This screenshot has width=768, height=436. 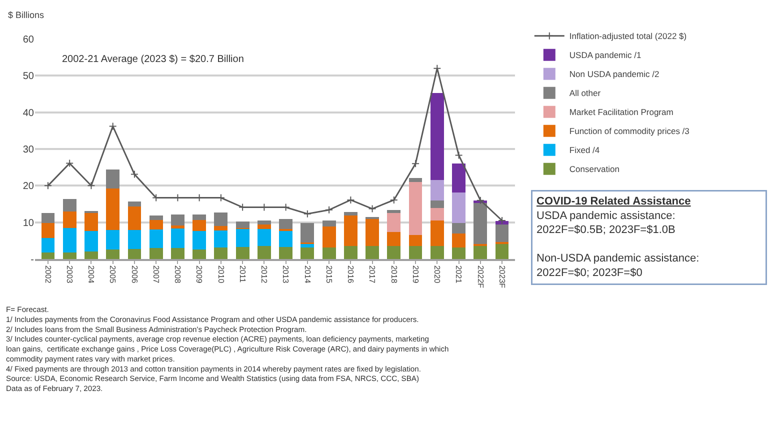 I want to click on x-tick-label: 2013, so click(x=285, y=274).